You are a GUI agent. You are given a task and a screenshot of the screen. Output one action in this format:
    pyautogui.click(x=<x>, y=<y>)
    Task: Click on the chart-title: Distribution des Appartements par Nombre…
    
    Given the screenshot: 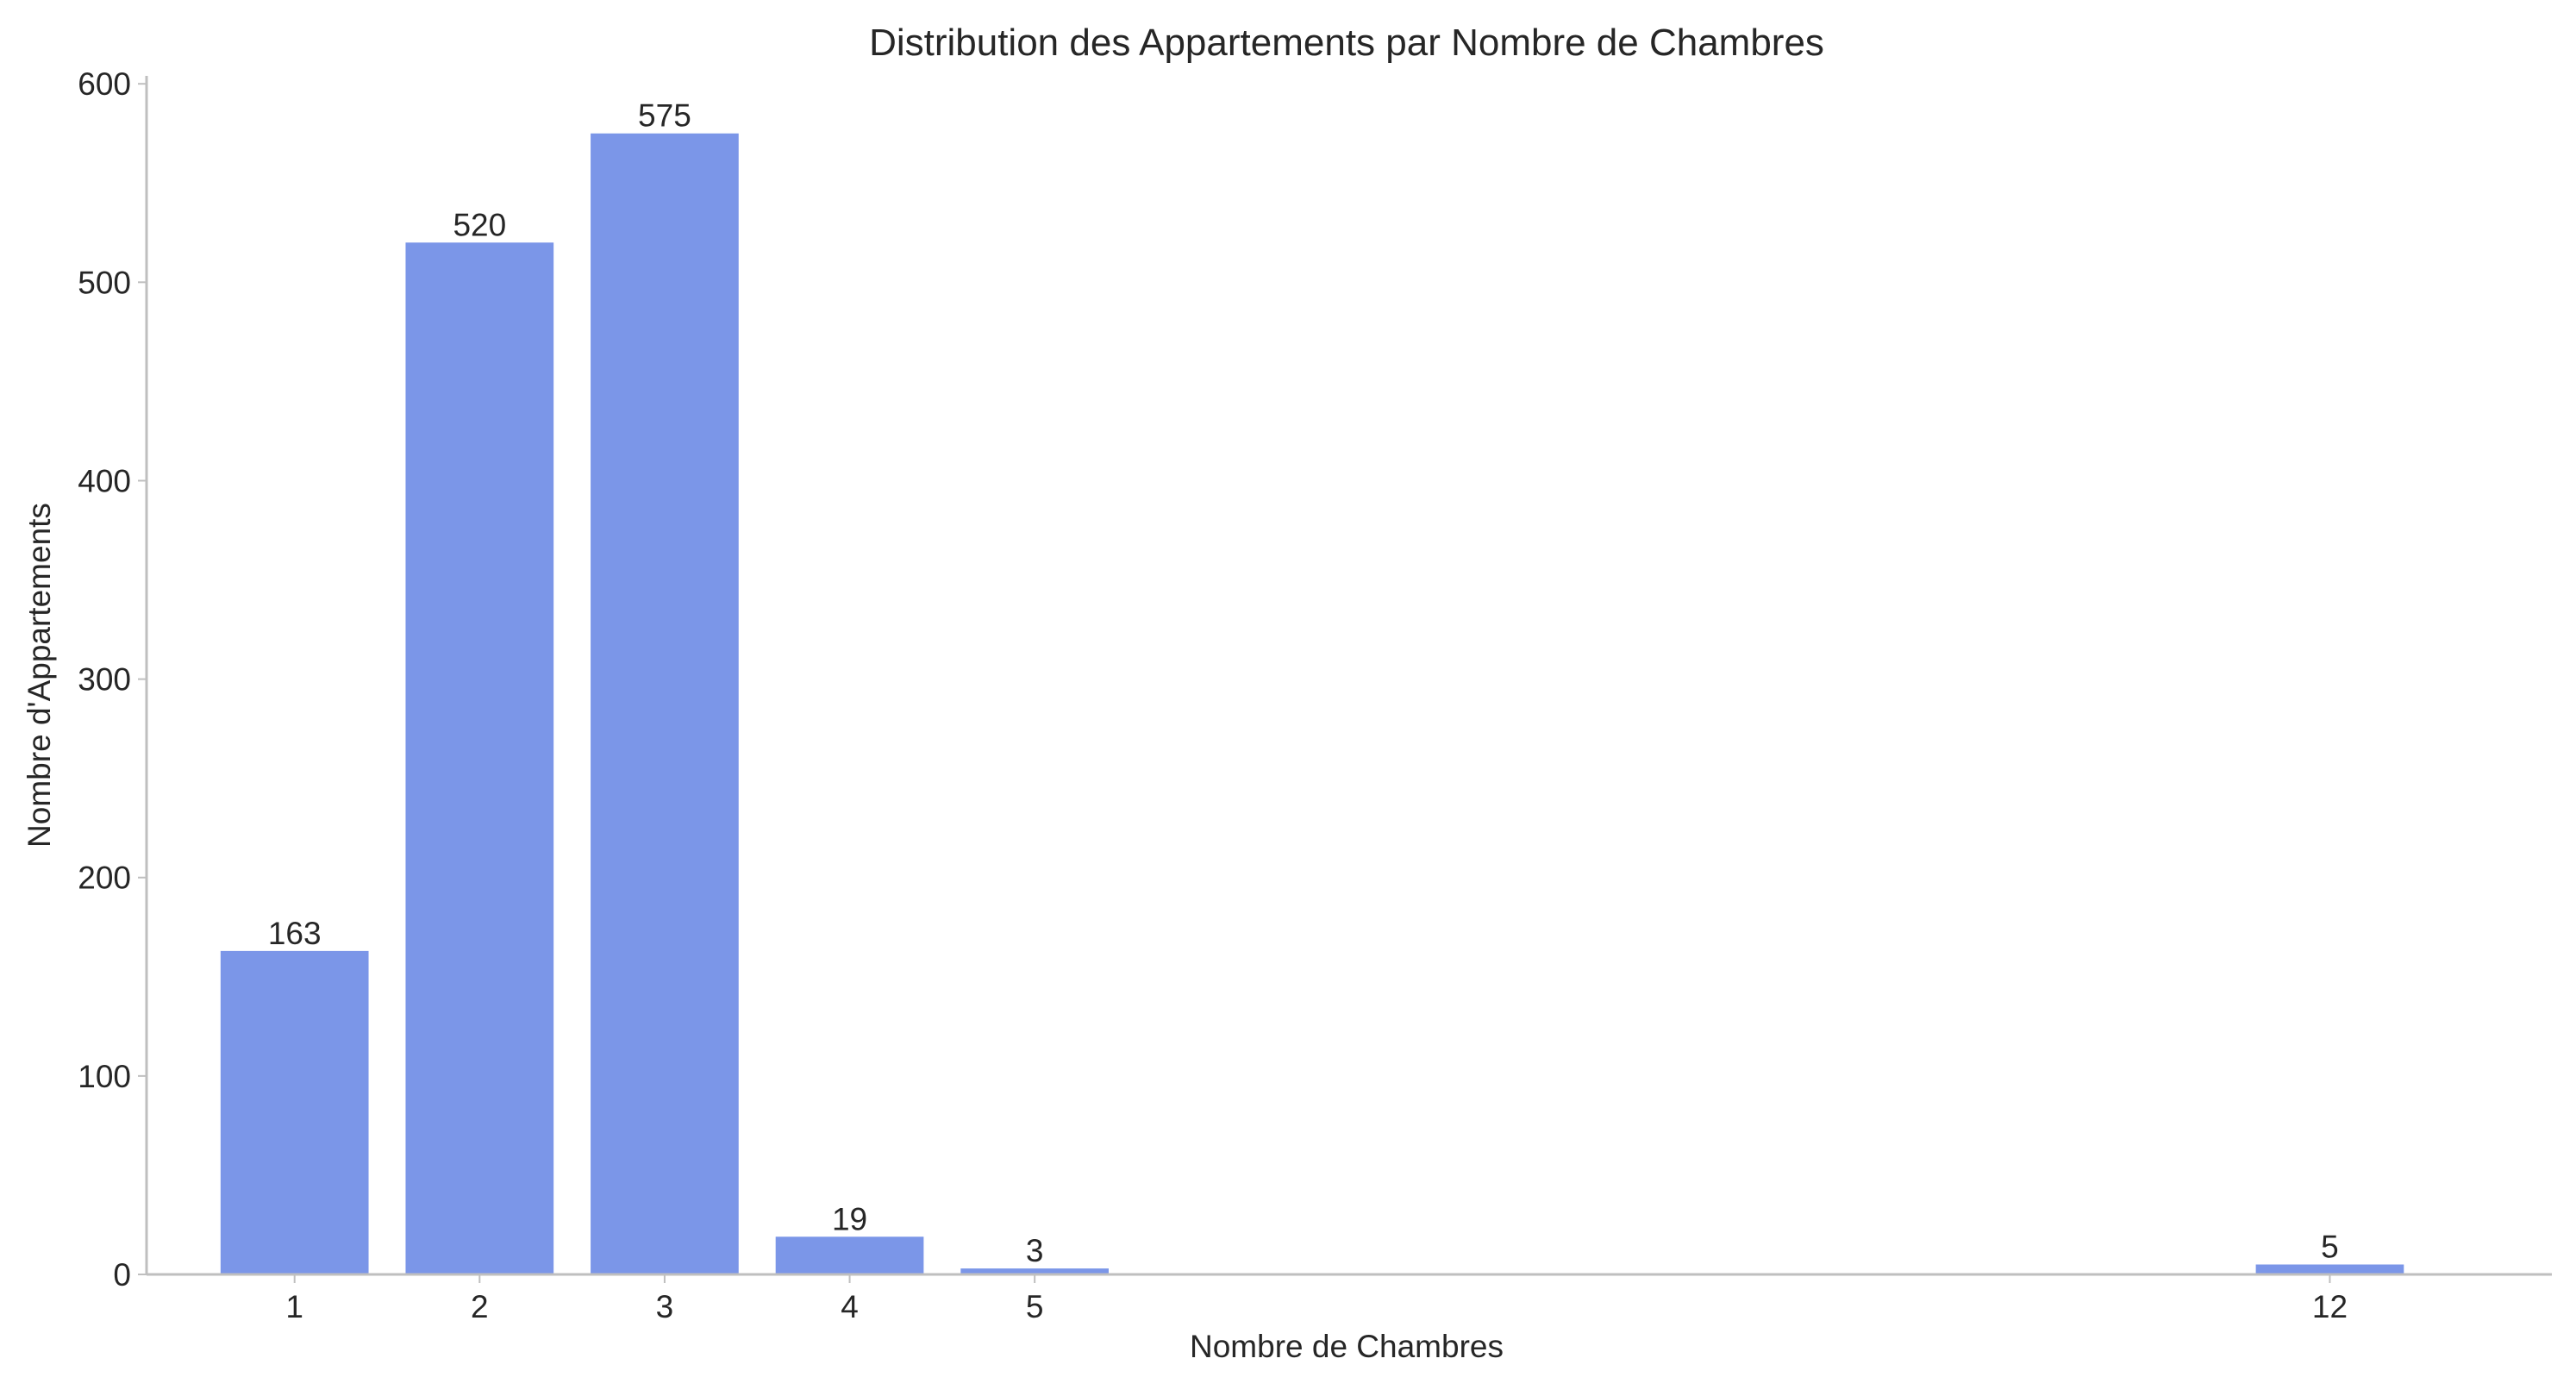 What is the action you would take?
    pyautogui.click(x=1346, y=43)
    